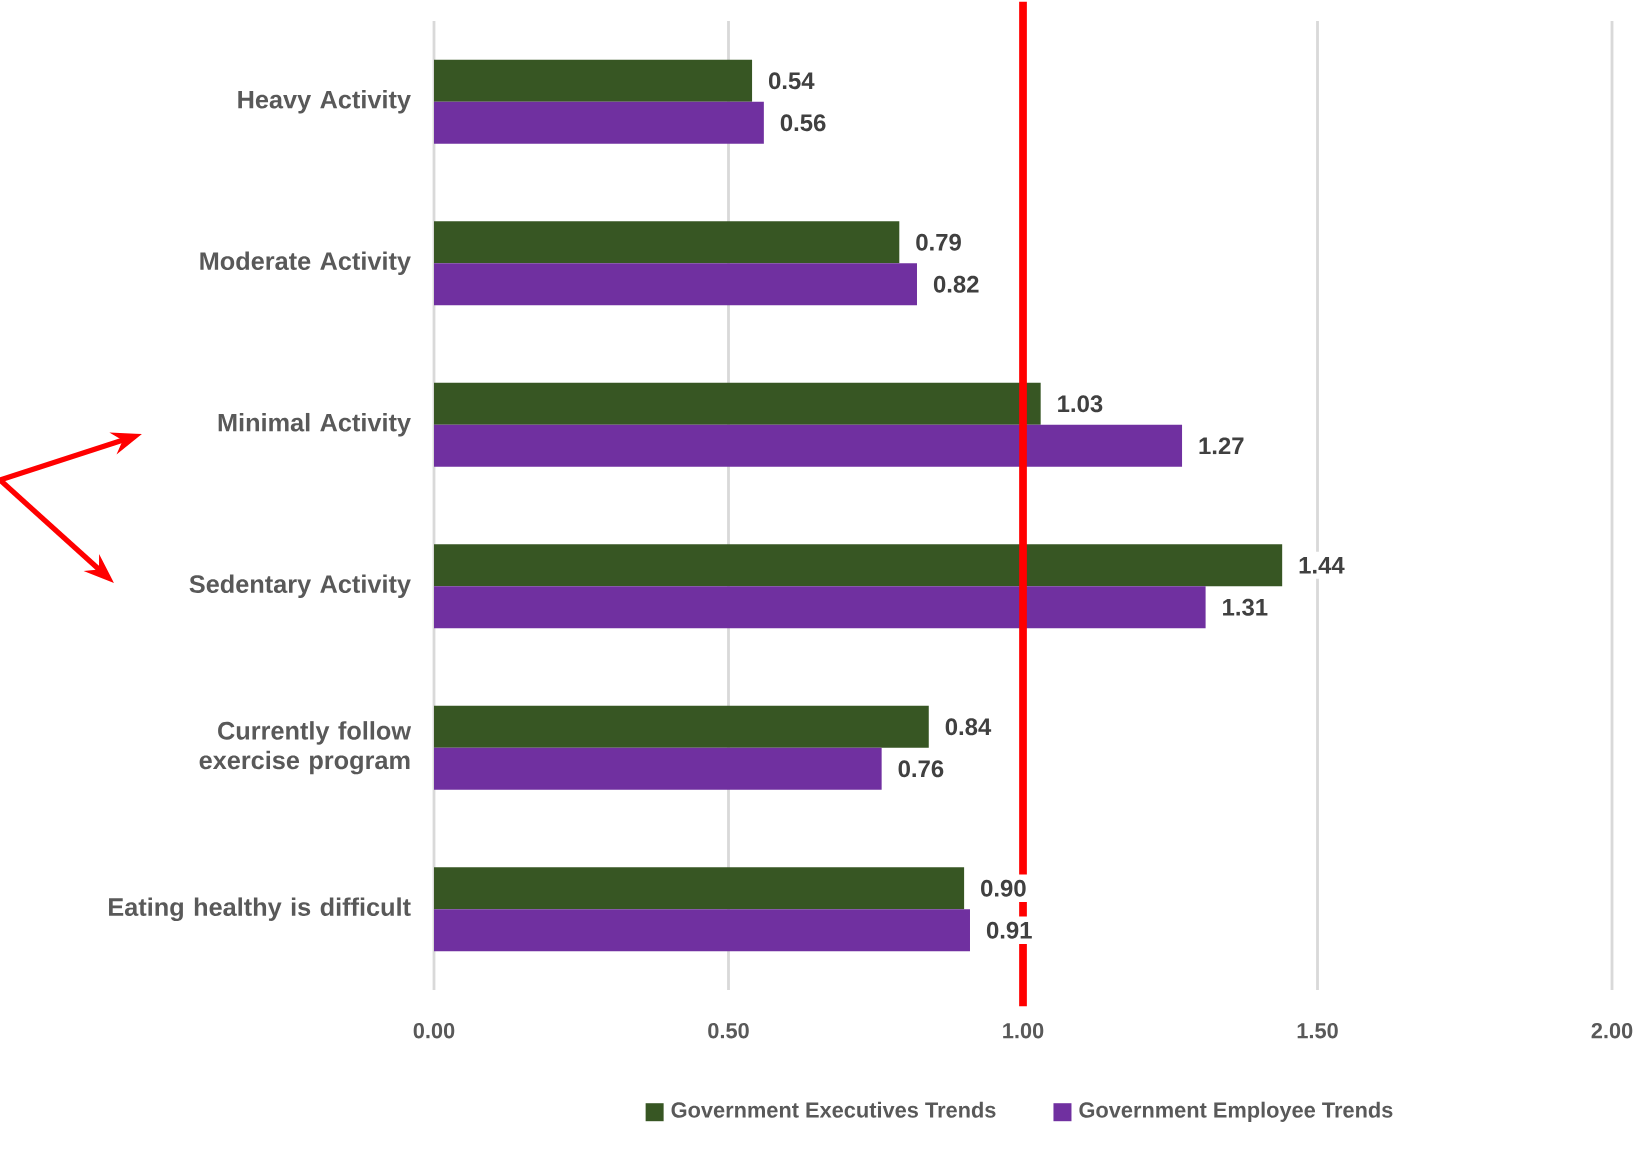 The width and height of the screenshot is (1652, 1161). I want to click on data-label: 0.76, so click(921, 769).